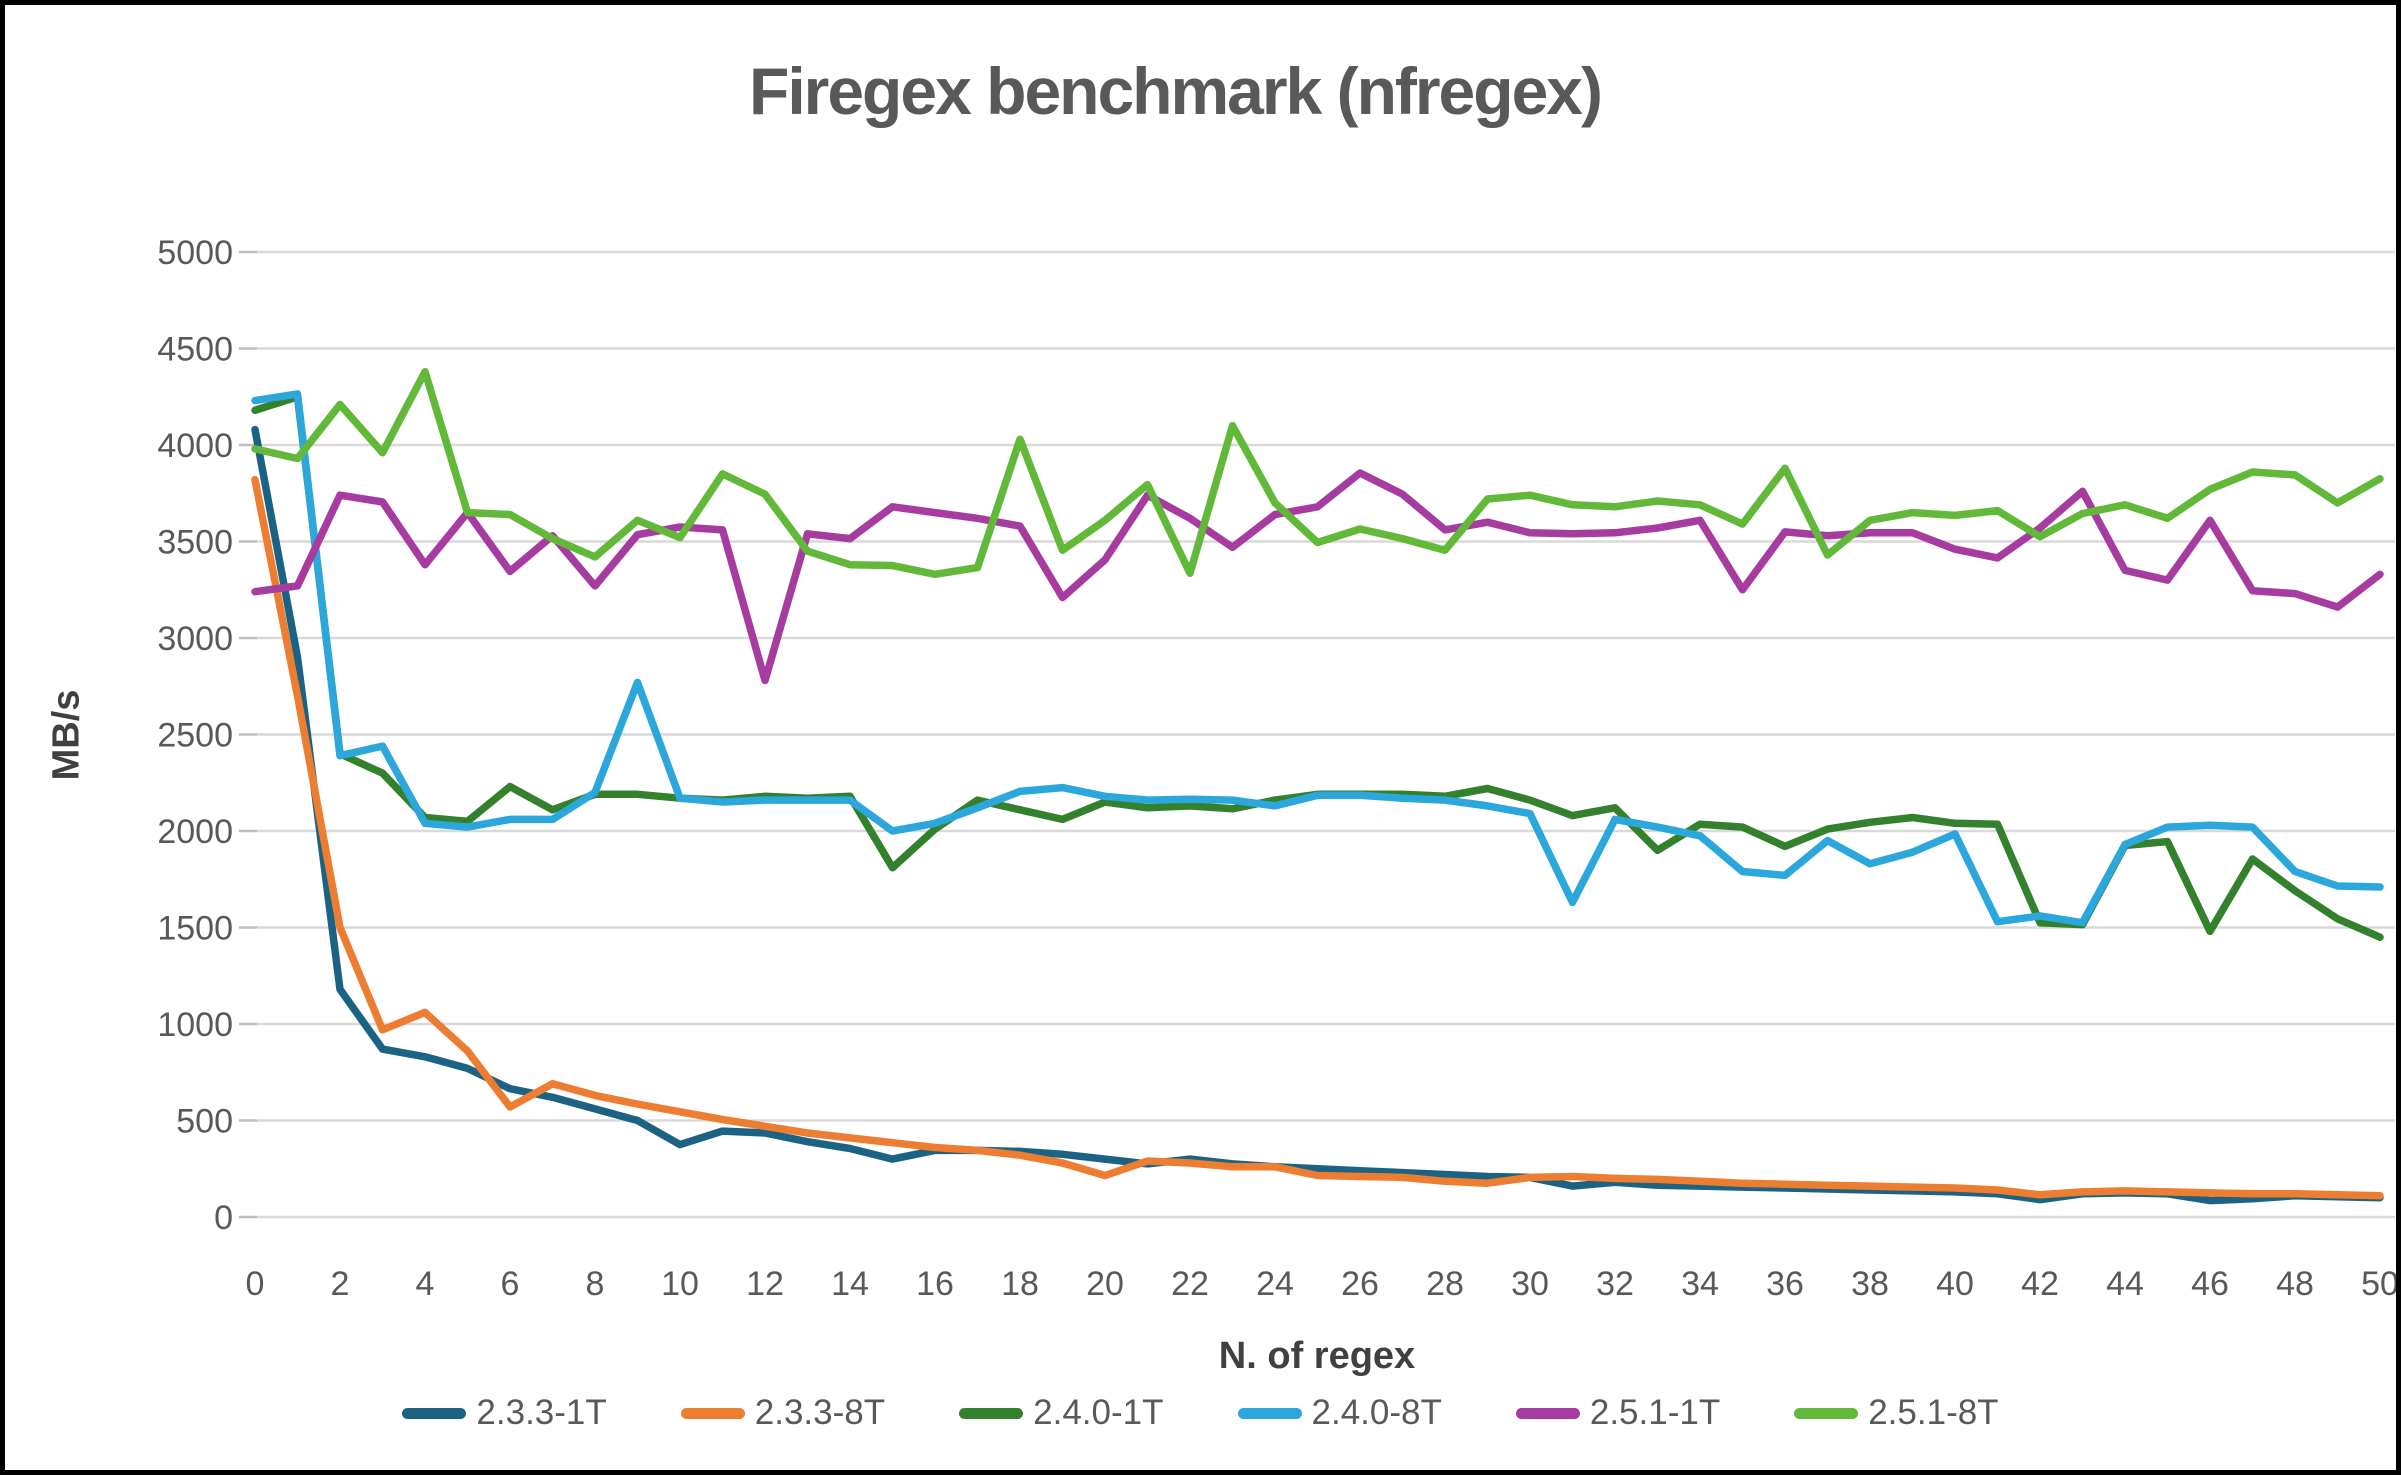 This screenshot has width=2401, height=1475. What do you see at coordinates (1317, 473) in the screenshot?
I see `series-line-2.5.1-8T` at bounding box center [1317, 473].